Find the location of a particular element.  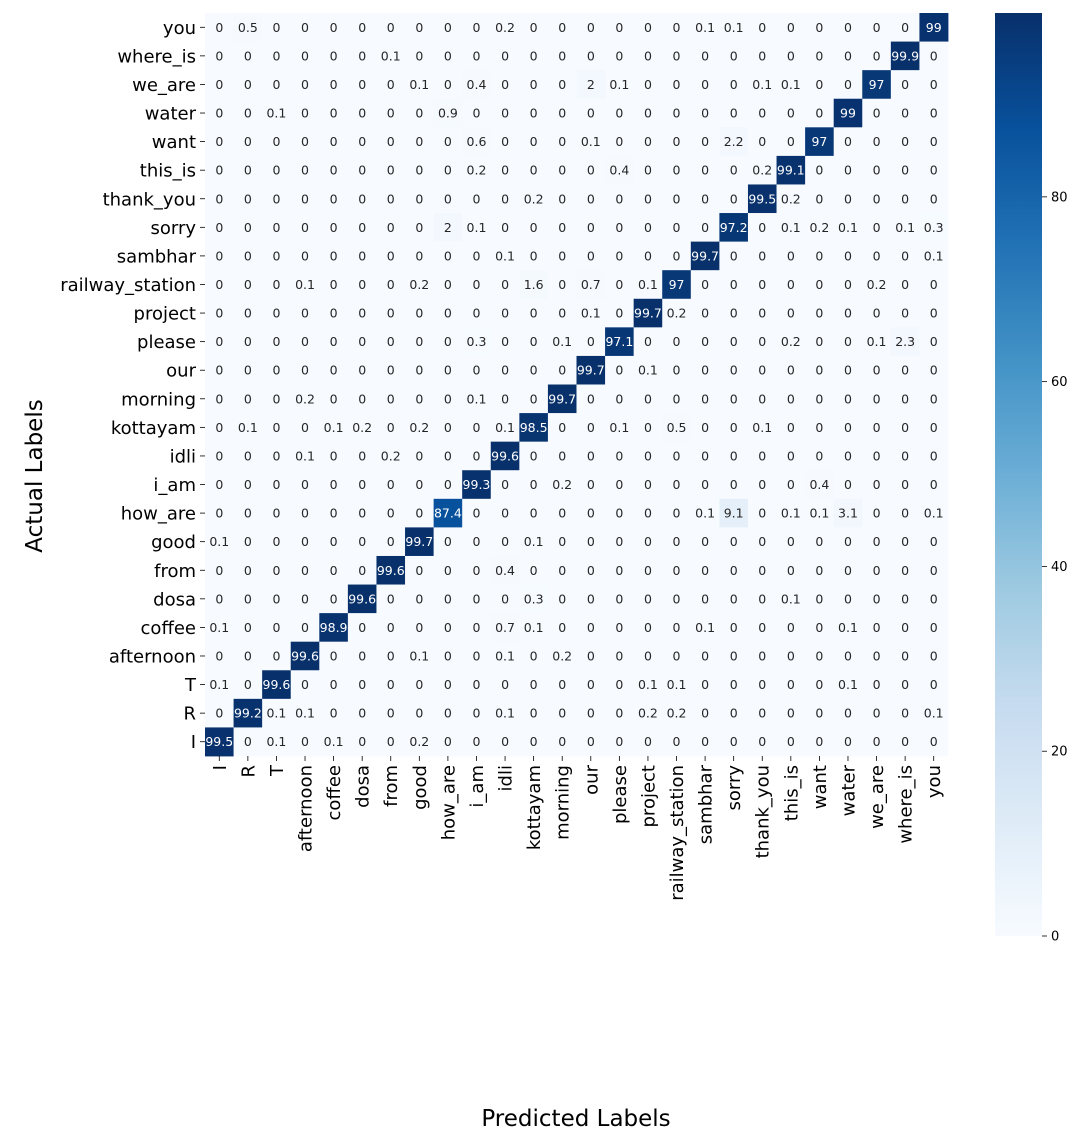

x-tick-label: morning is located at coordinates (563, 802).